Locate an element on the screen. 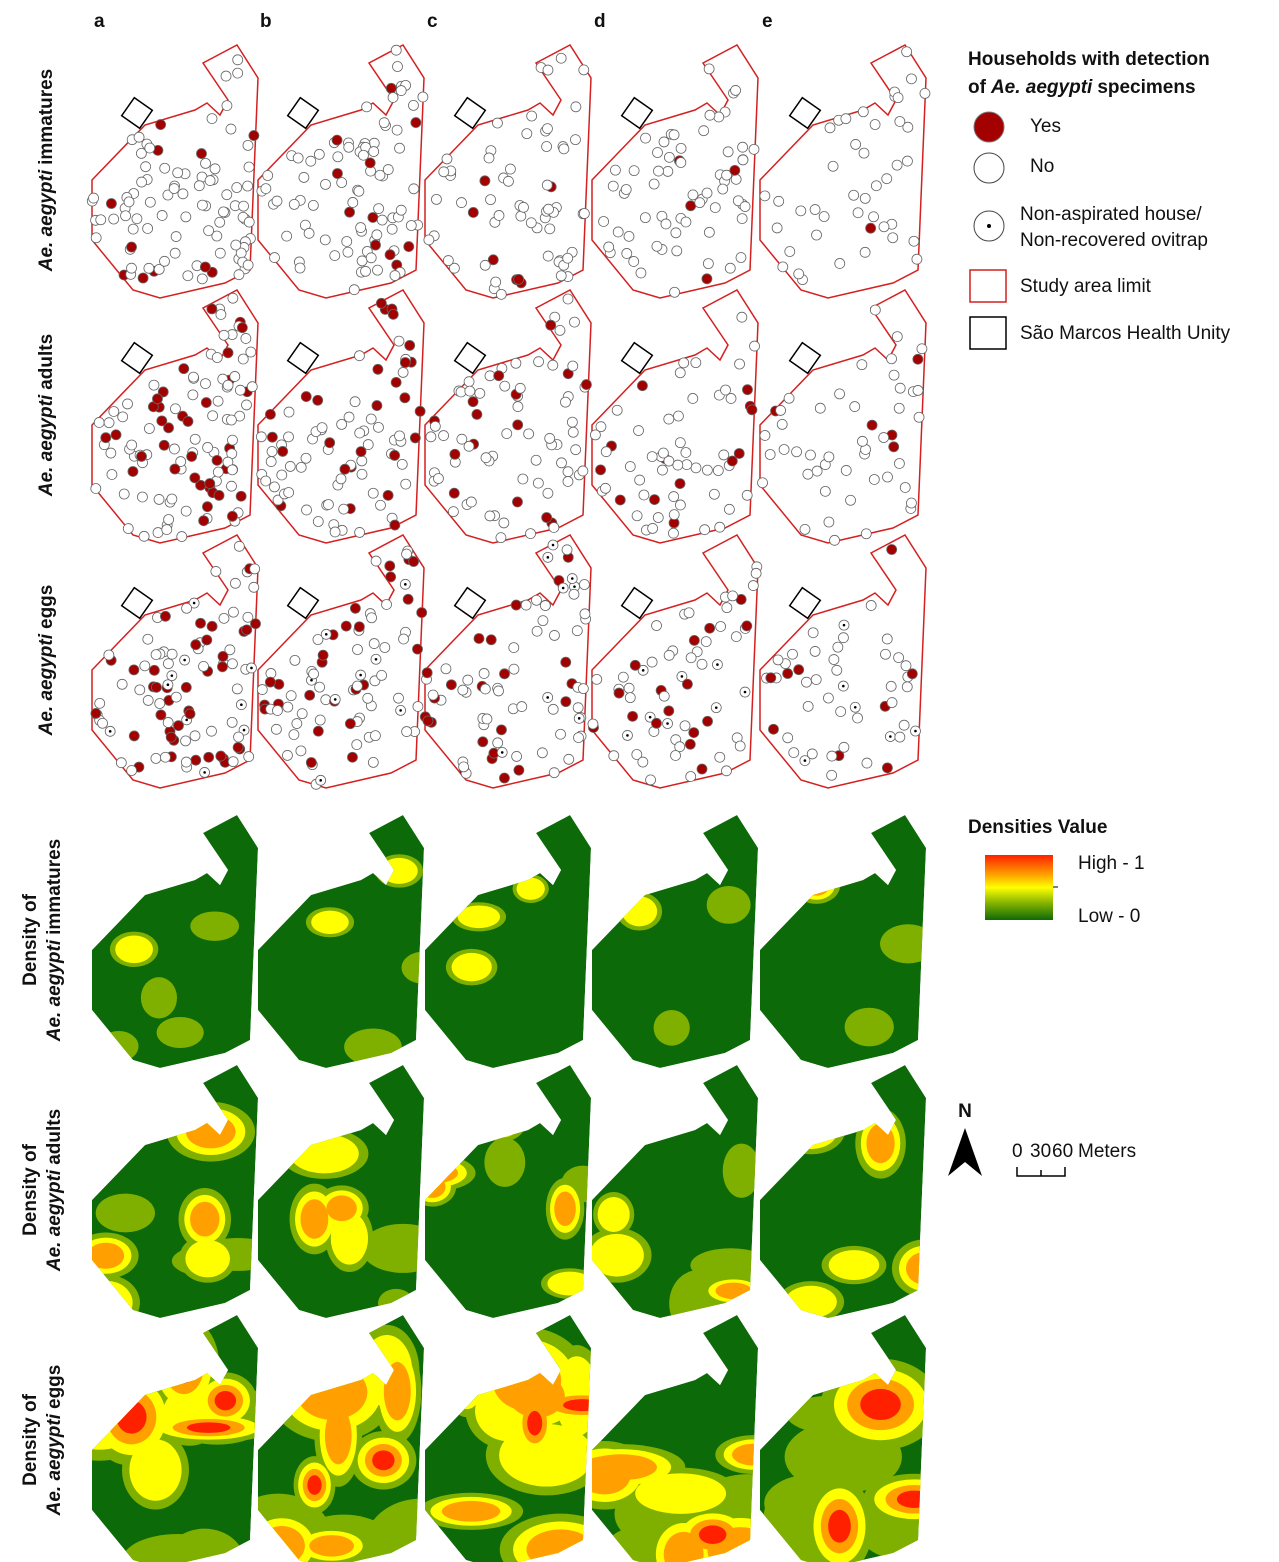 The image size is (1279, 1562). north-label: N is located at coordinates (965, 1111).